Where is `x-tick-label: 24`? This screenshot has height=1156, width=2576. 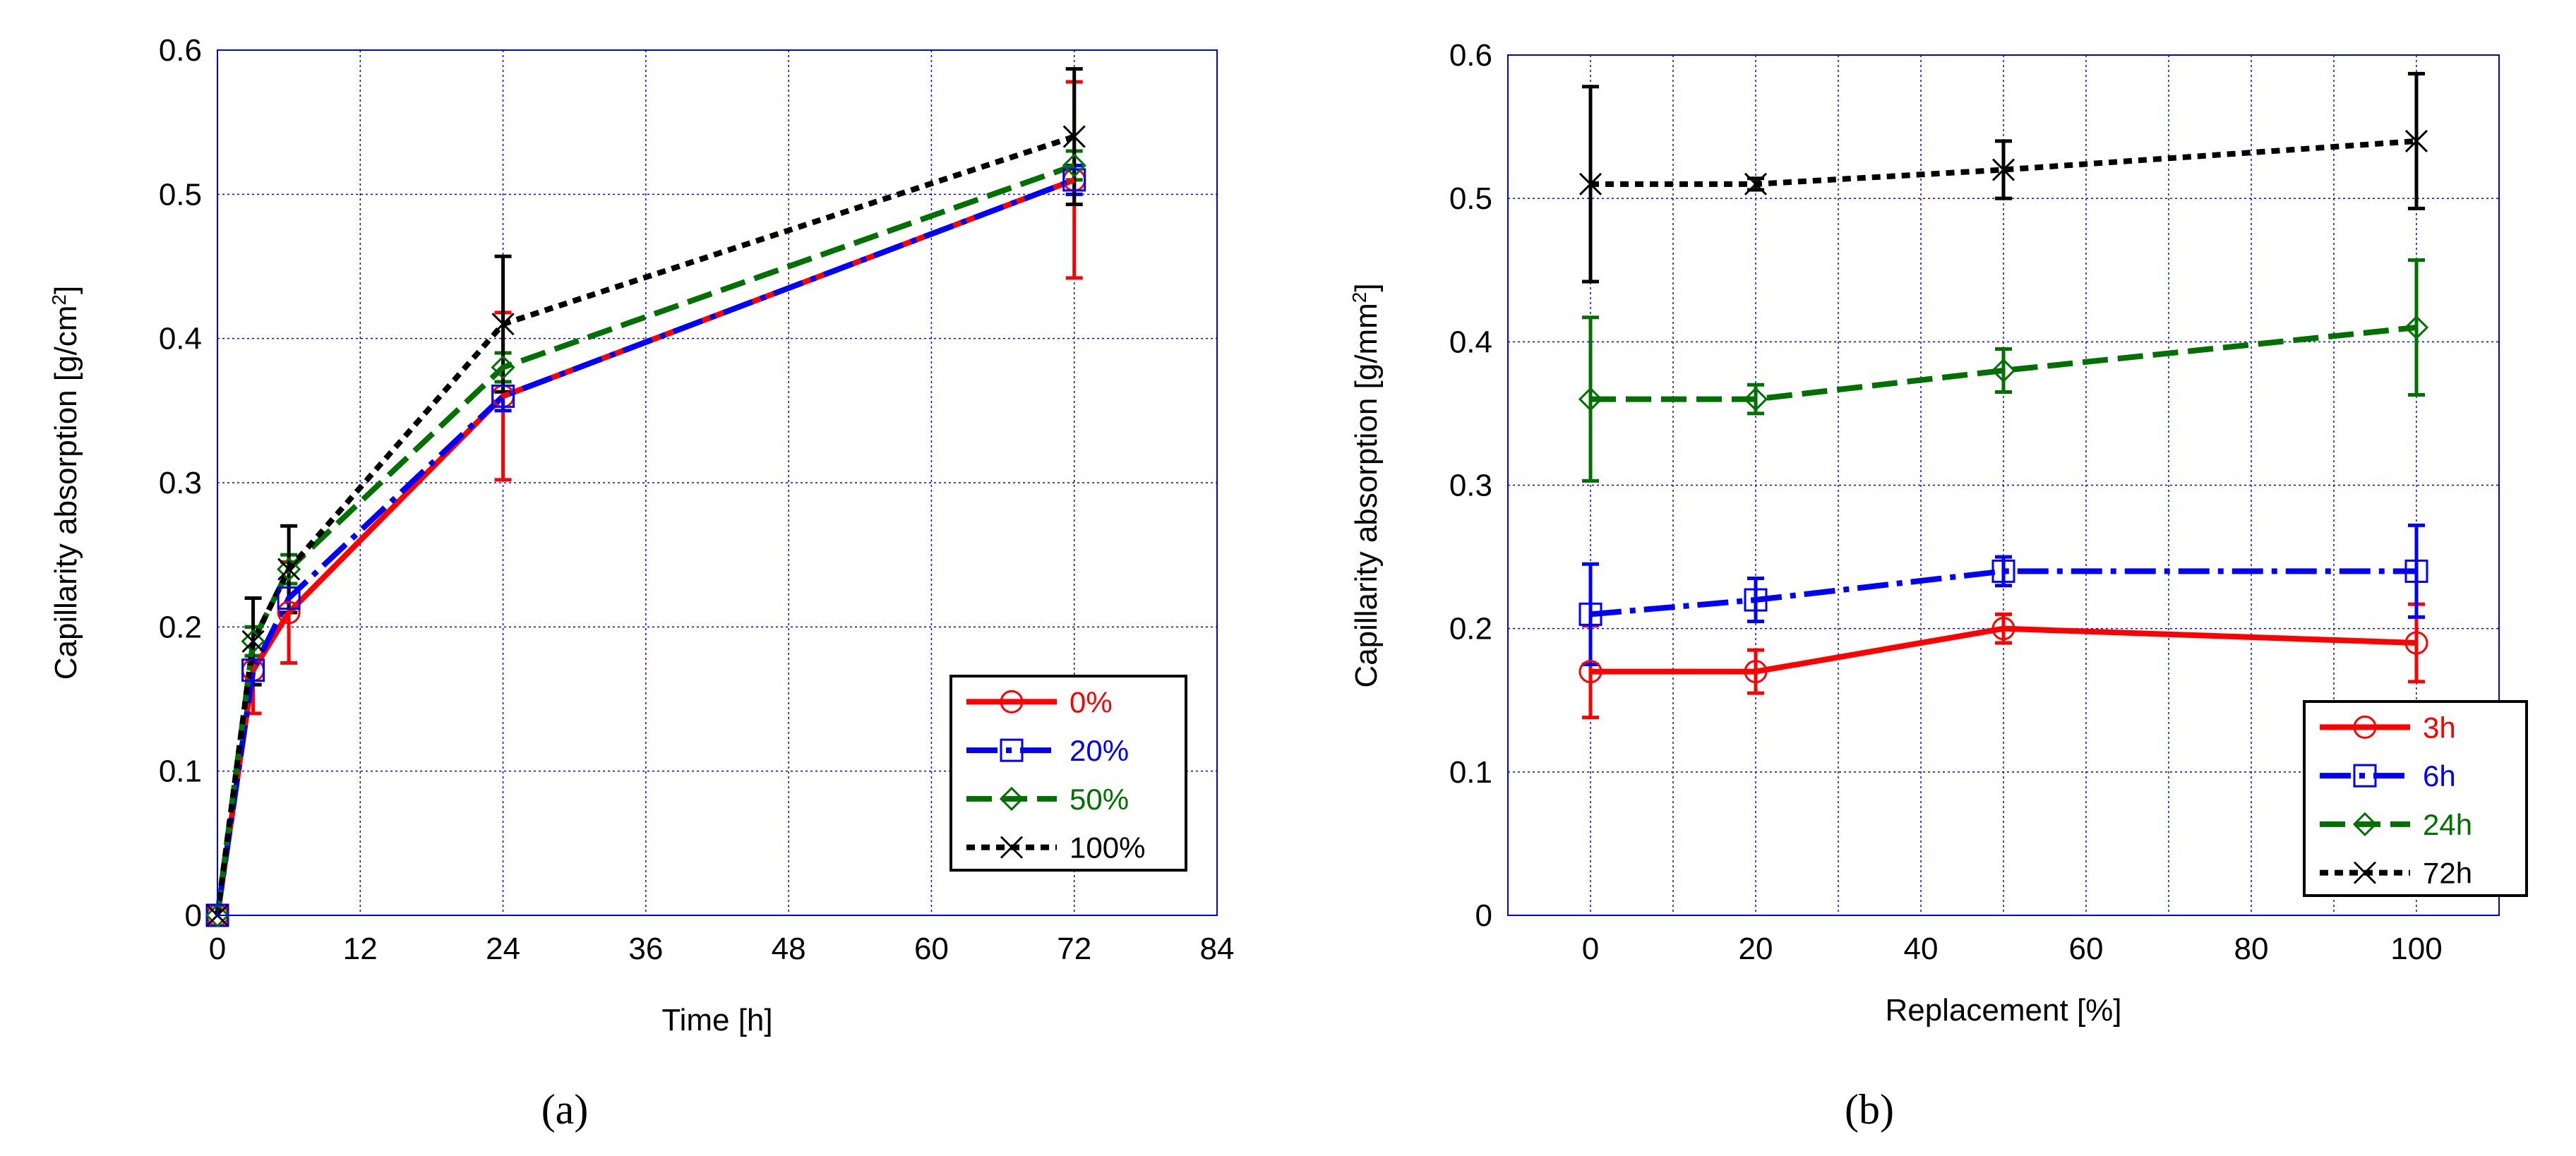
x-tick-label: 24 is located at coordinates (503, 949).